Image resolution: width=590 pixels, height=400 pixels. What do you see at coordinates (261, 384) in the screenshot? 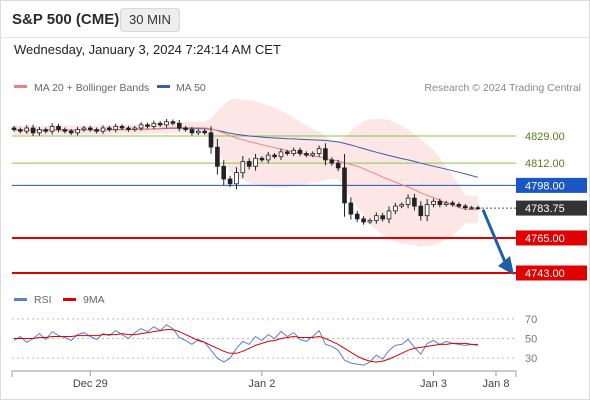
I see `x-tick-label: Jan 2` at bounding box center [261, 384].